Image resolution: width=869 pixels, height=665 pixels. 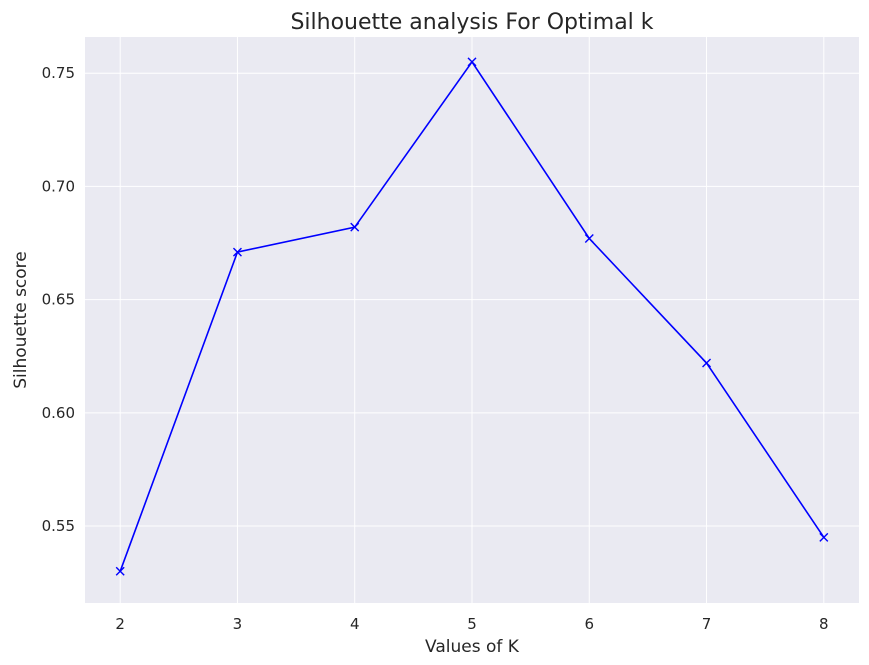 I want to click on x-tick-label: 5, so click(x=472, y=624).